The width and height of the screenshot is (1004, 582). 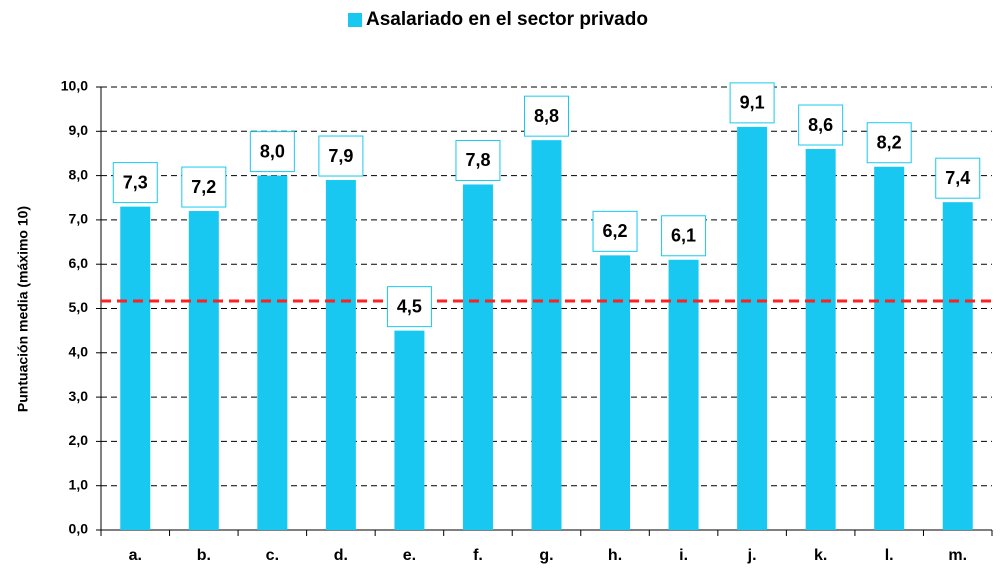 I want to click on x-tick-label: g., so click(x=546, y=555).